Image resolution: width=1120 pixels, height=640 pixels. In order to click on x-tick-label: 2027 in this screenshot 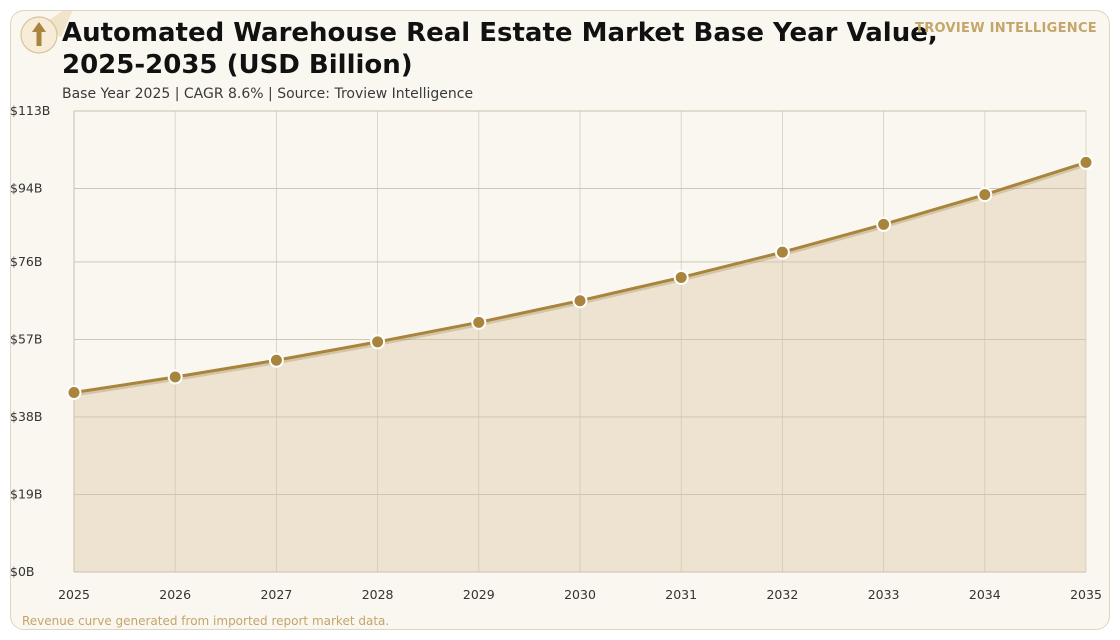, I will do `click(276, 594)`.